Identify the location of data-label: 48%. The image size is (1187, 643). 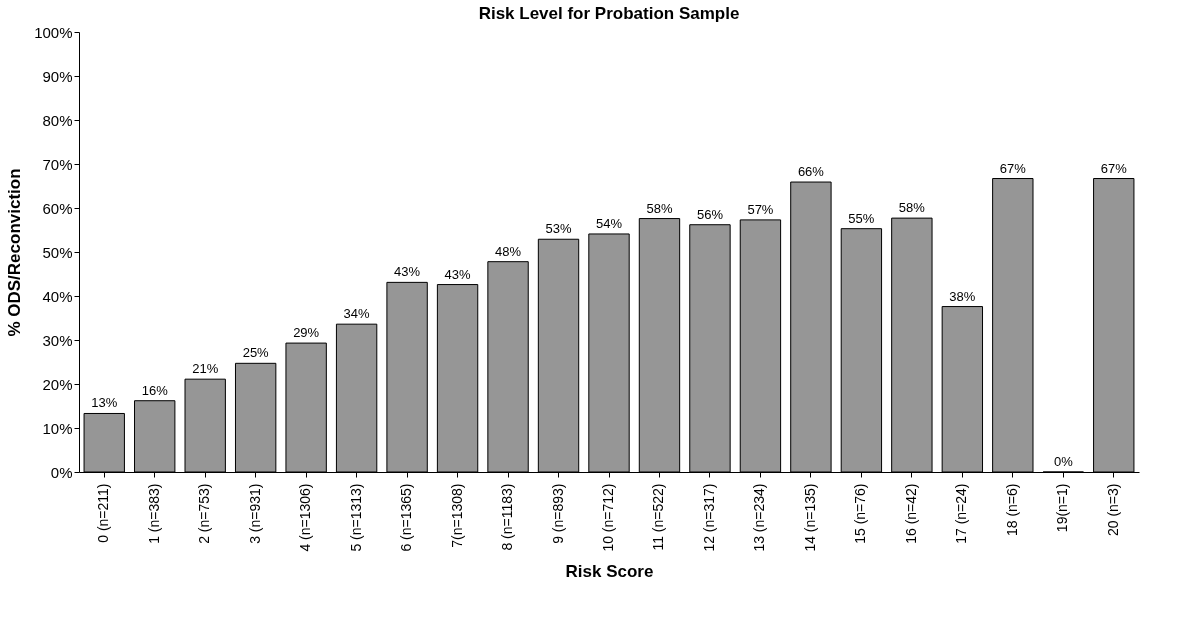
(508, 251).